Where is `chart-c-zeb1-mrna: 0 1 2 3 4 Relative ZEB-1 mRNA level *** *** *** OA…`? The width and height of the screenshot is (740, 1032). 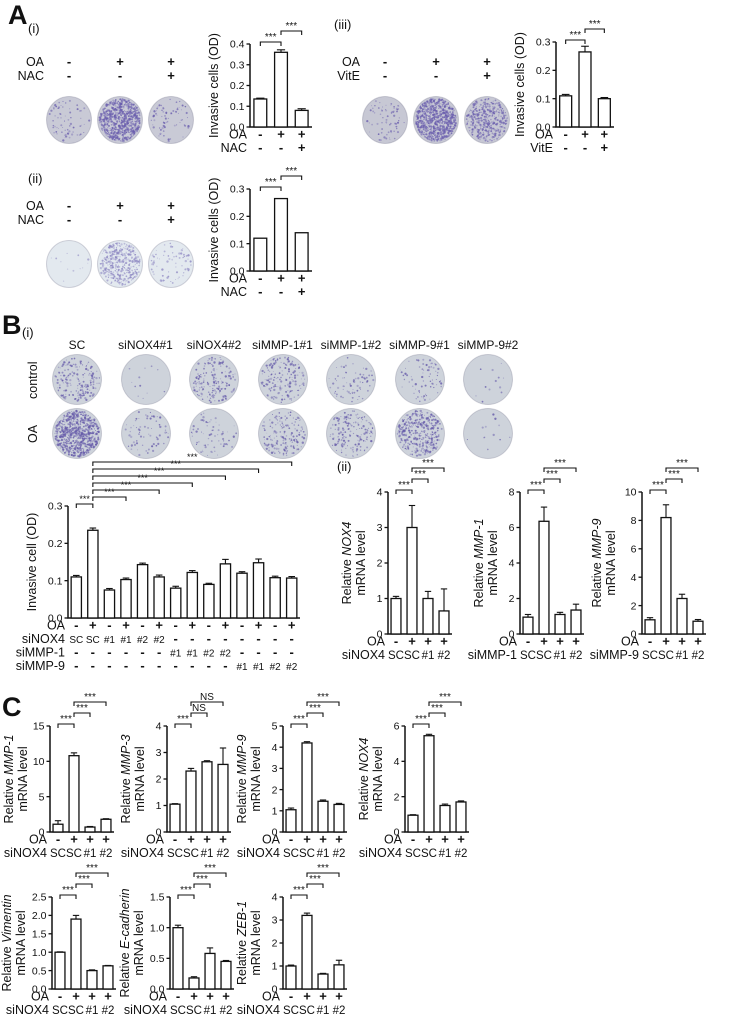 chart-c-zeb1-mrna: 0 1 2 3 4 Relative ZEB-1 mRNA level *** *** *** OA… is located at coordinates (295, 941).